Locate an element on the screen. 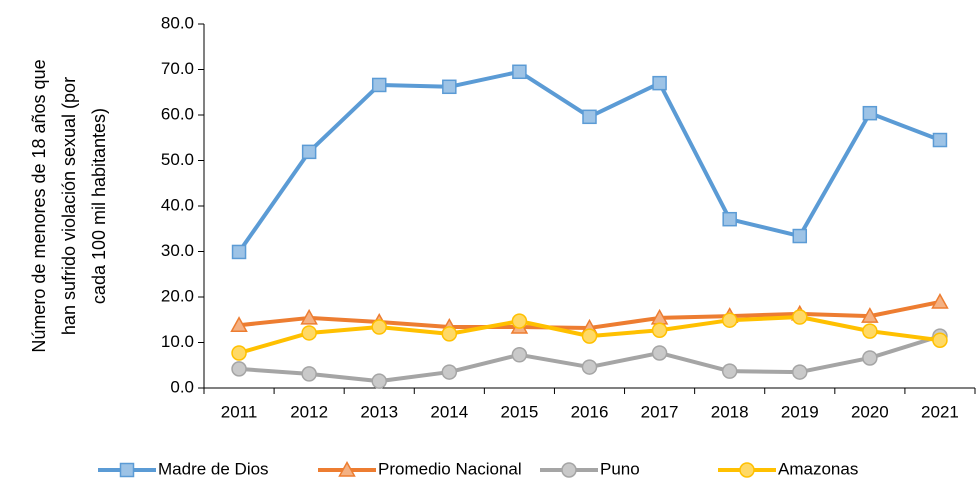  y-tick-label: 0.0 is located at coordinates (182, 386).